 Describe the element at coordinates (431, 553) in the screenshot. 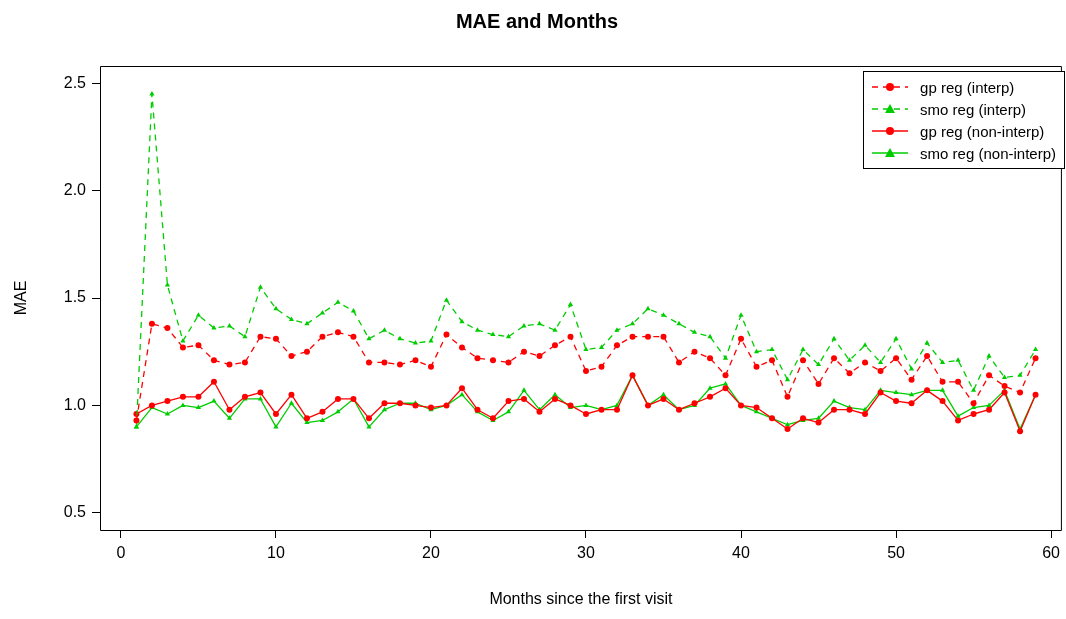

I see `x-tick-label: 20` at that location.